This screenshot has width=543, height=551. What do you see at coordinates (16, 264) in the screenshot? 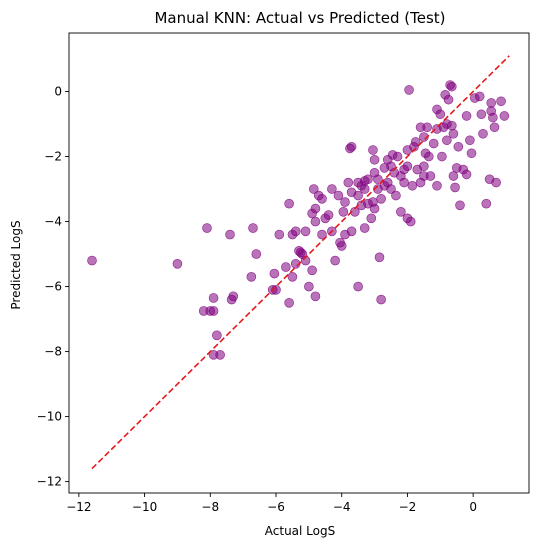
I see `y-axis-label: Predicted LogS` at bounding box center [16, 264].